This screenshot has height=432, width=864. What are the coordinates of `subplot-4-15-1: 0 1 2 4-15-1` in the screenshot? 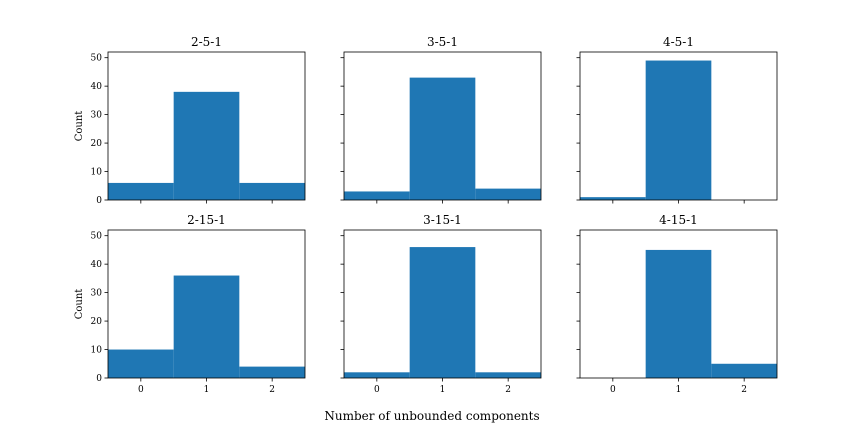 It's located at (677, 304).